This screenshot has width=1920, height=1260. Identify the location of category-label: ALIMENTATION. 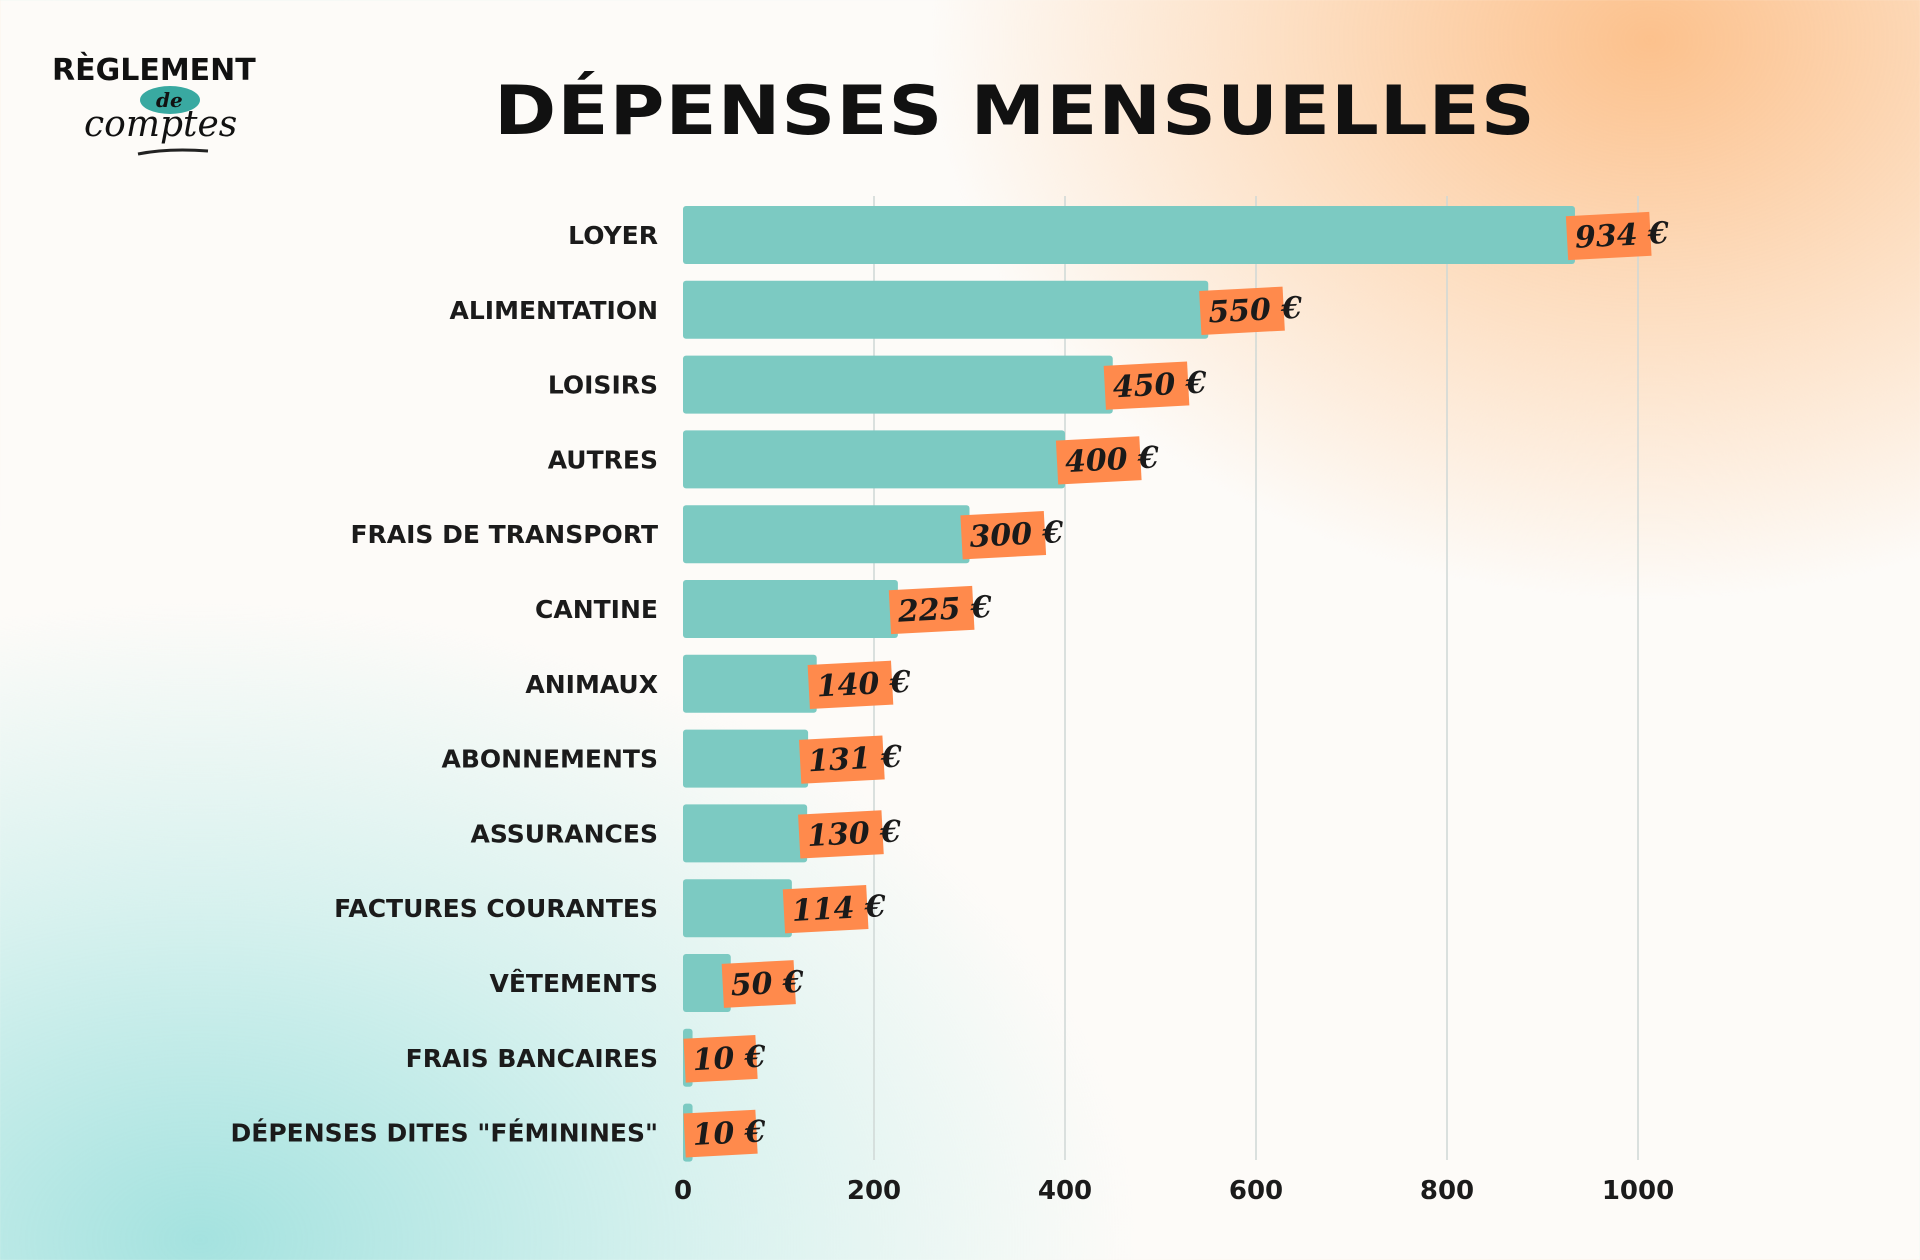
(553, 310).